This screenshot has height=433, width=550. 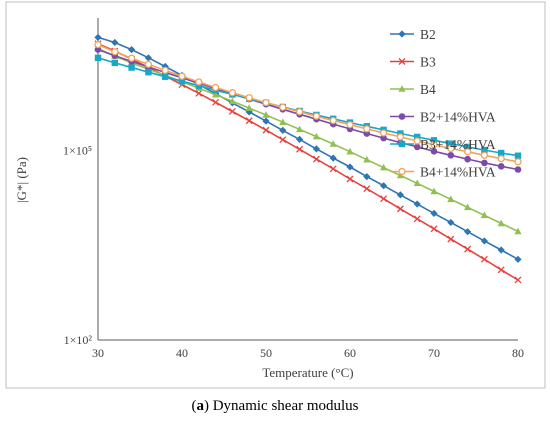 I want to click on x-tick-label: 40, so click(x=182, y=353).